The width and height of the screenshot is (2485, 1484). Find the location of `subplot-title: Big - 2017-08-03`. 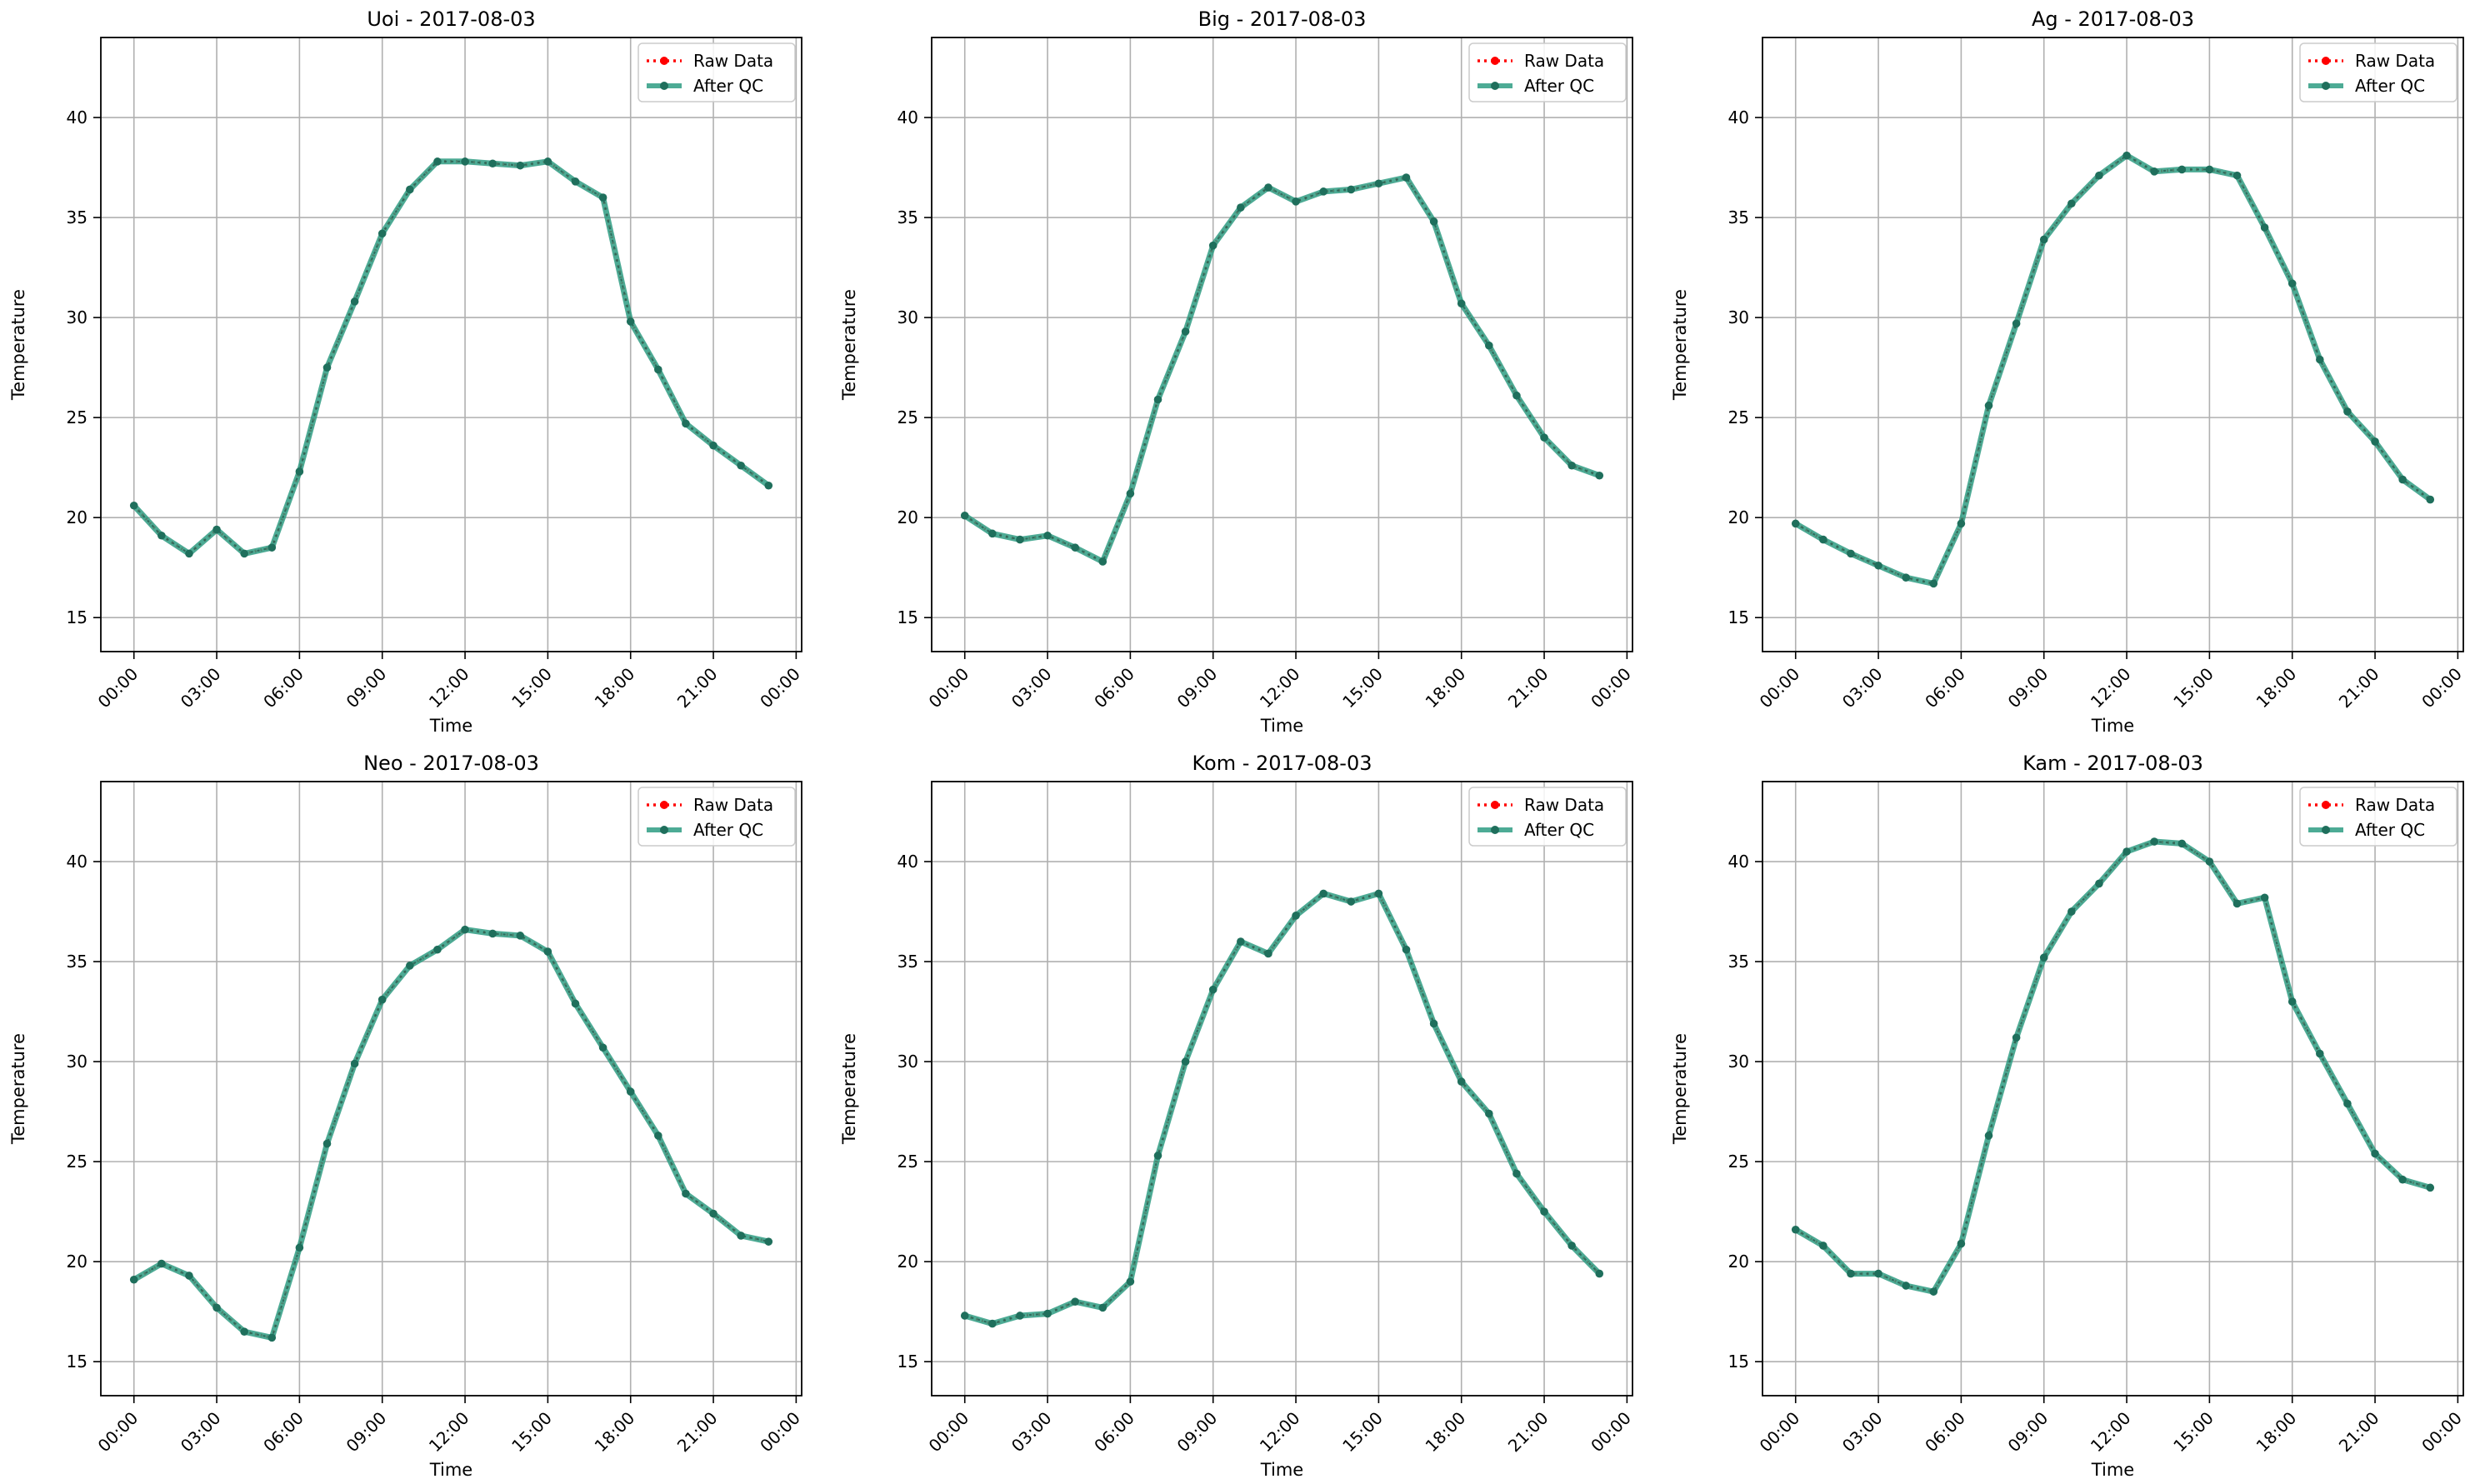

subplot-title: Big - 2017-08-03 is located at coordinates (1282, 19).